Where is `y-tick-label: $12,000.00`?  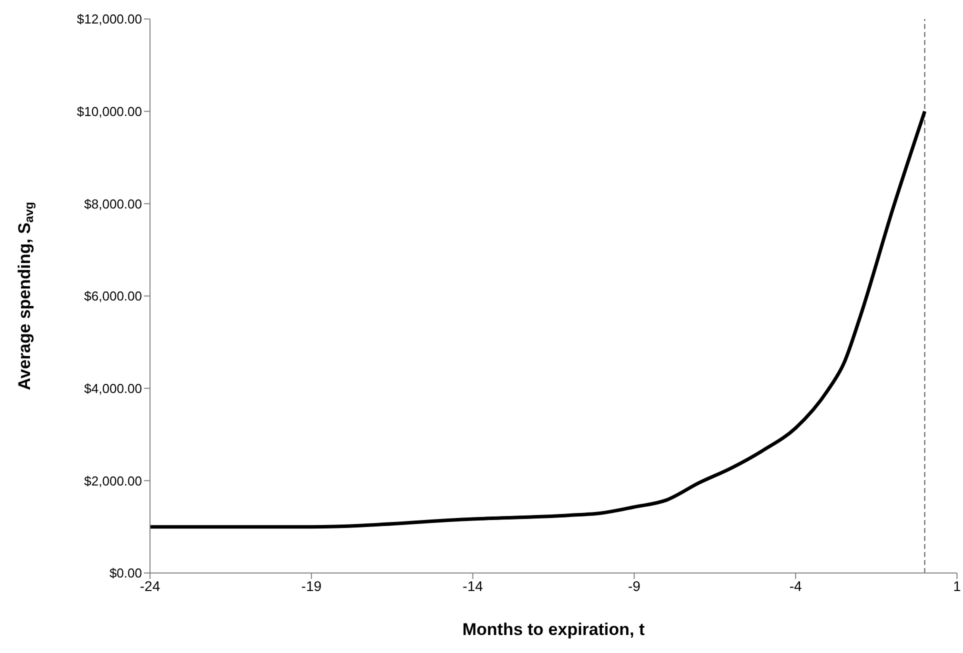
y-tick-label: $12,000.00 is located at coordinates (109, 19).